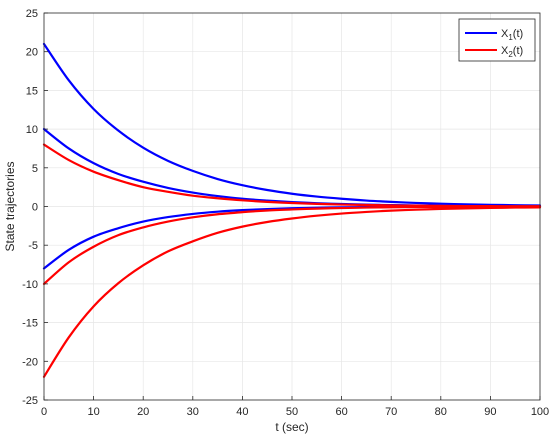 This screenshot has height=439, width=550. What do you see at coordinates (32, 130) in the screenshot?
I see `y-tick-label: 10` at bounding box center [32, 130].